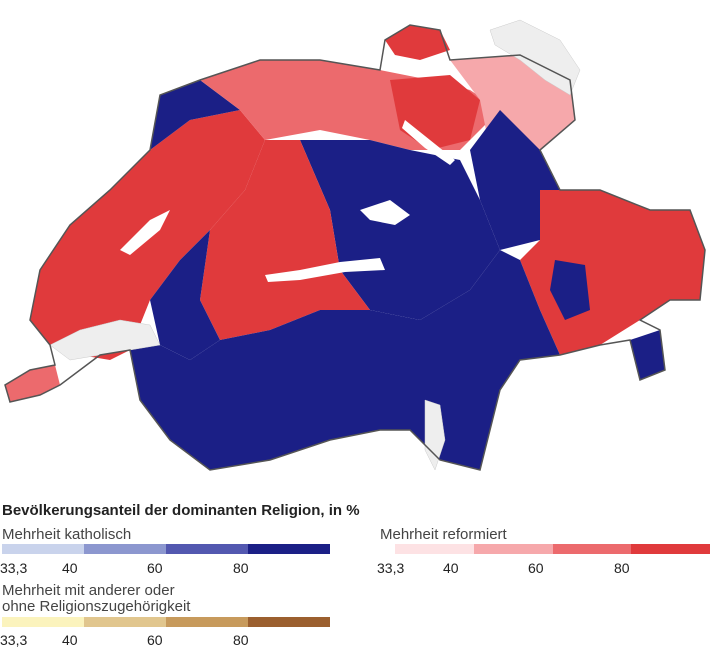 Image resolution: width=710 pixels, height=650 pixels. What do you see at coordinates (325, 270) in the screenshot?
I see `lake-thun-brienz` at bounding box center [325, 270].